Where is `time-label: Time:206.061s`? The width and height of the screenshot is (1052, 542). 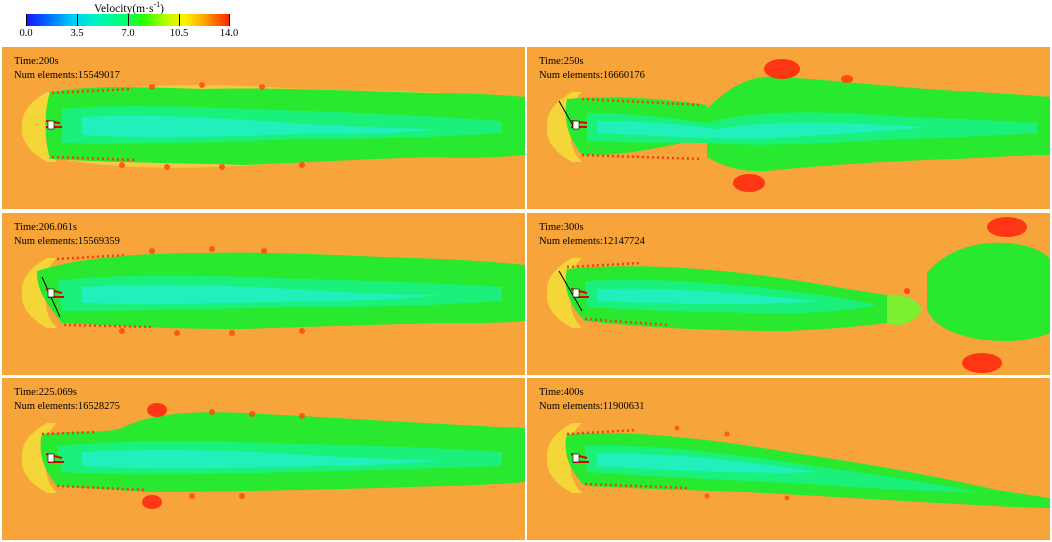
time-label: Time:206.061s is located at coordinates (45, 227).